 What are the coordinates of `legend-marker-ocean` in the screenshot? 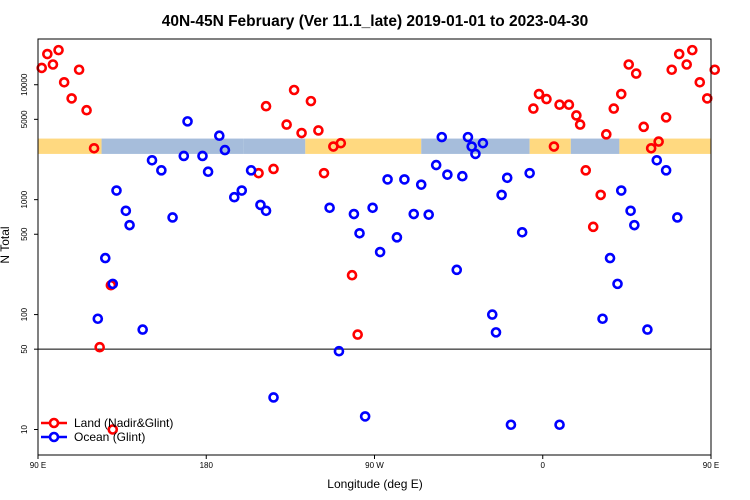 It's located at (54, 437).